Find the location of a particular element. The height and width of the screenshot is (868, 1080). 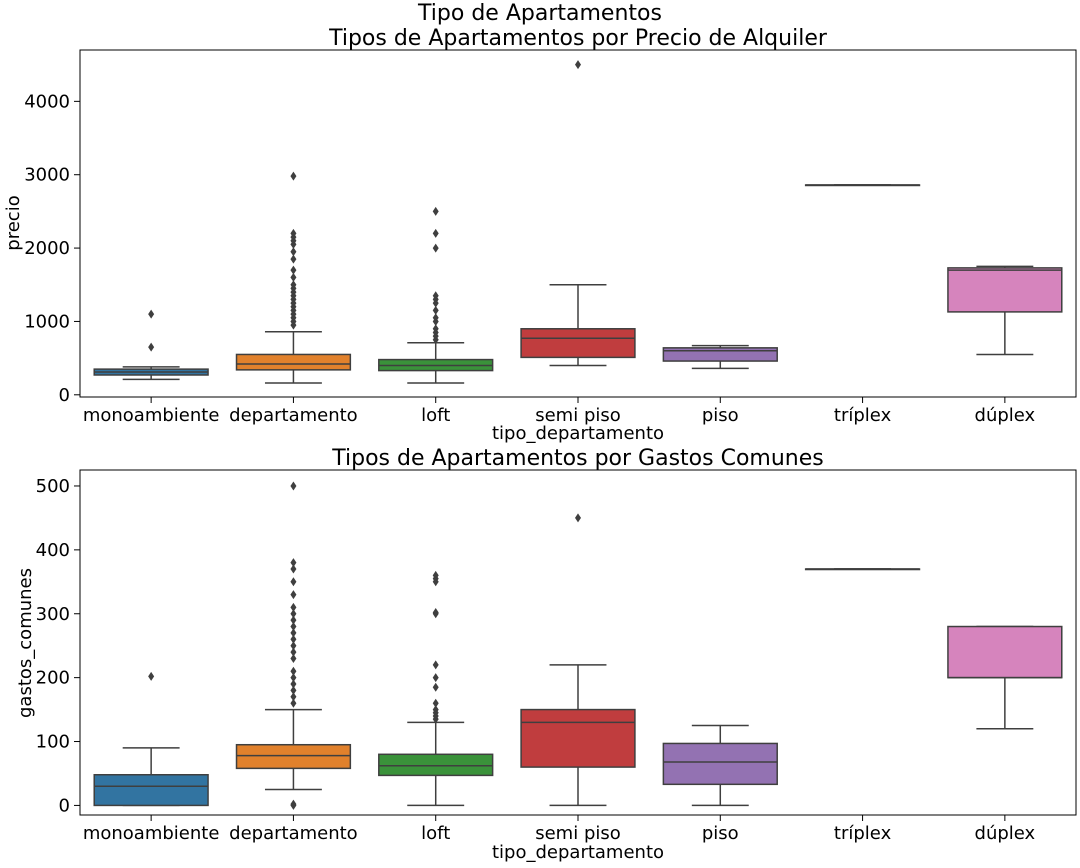

y-tick-label: 3000 is located at coordinates (47, 175).